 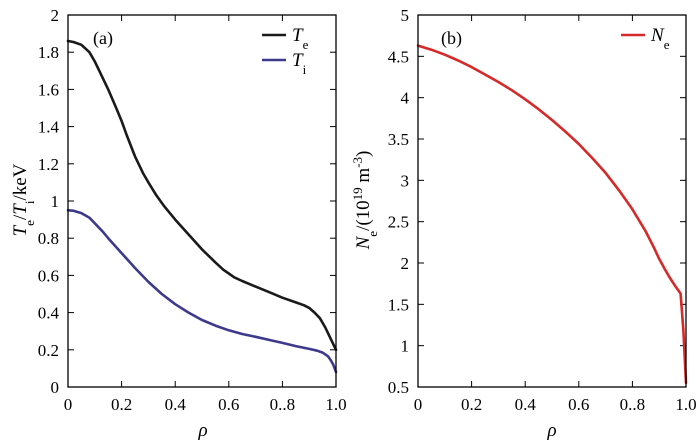 I want to click on panel-b-y-tick-label: 3, so click(x=405, y=180).